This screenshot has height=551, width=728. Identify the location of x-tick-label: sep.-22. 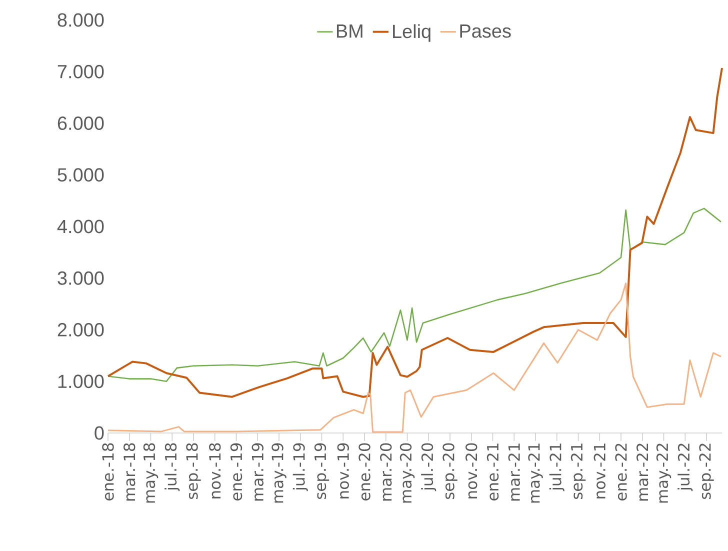
(706, 472).